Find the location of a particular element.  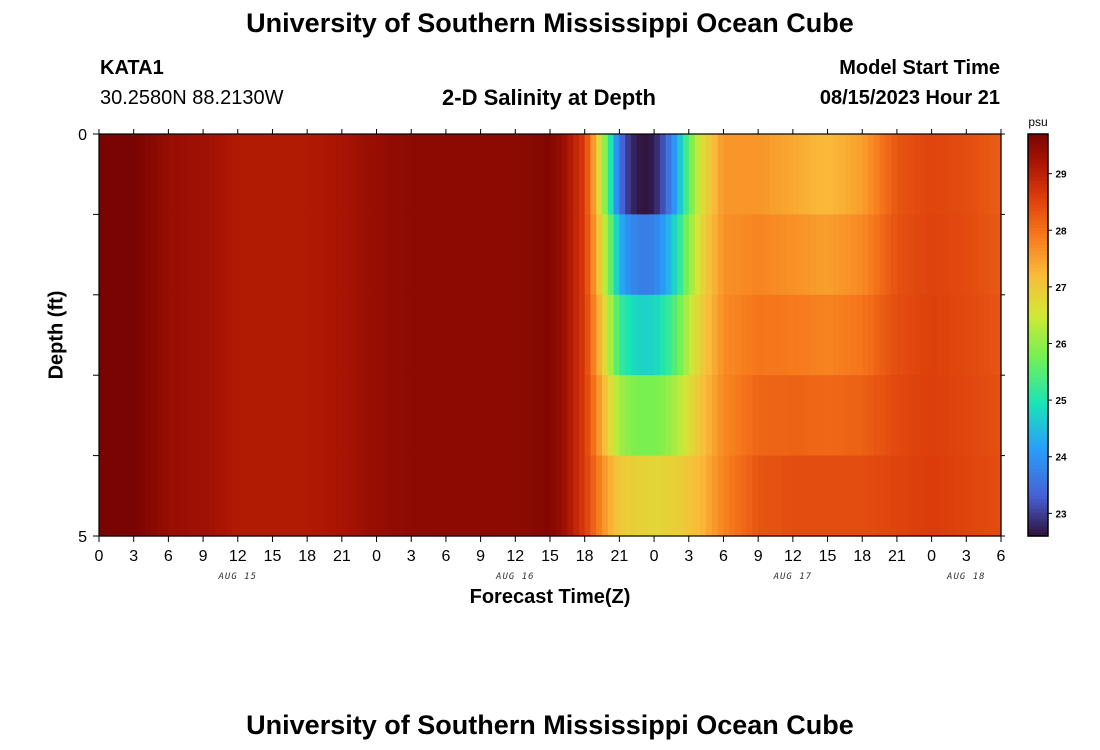

x-tick-label: 21 is located at coordinates (619, 556).